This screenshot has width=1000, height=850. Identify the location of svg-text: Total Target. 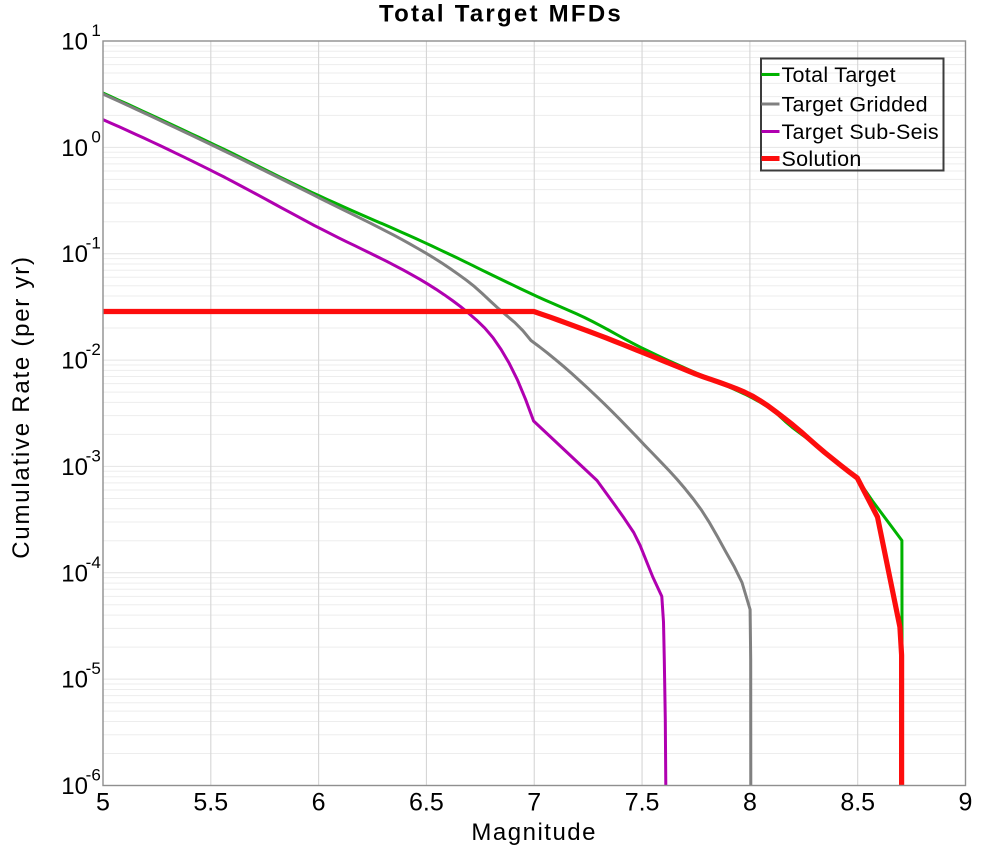
(839, 75).